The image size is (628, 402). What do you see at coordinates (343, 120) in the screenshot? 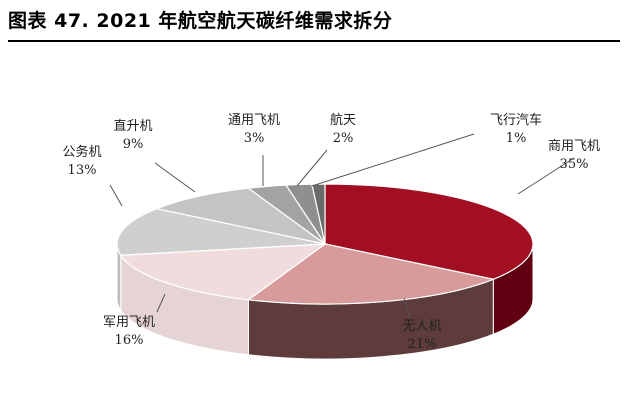
I see `category-label: 航天` at bounding box center [343, 120].